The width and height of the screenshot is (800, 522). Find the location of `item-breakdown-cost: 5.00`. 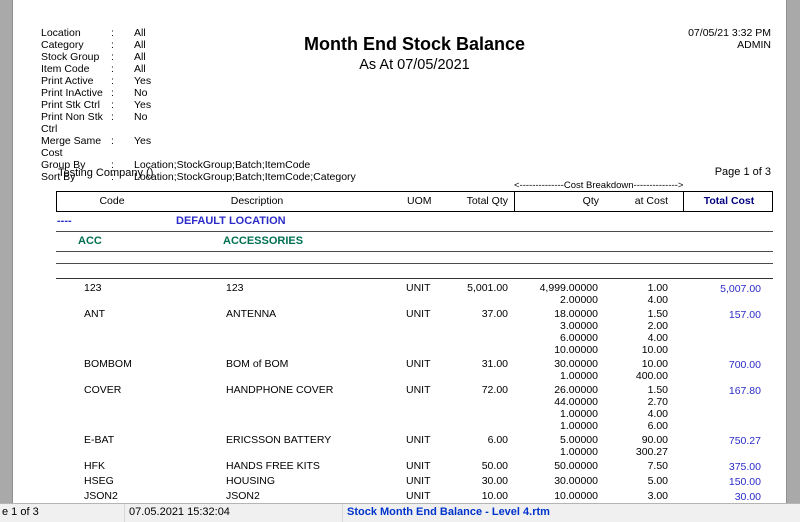

item-breakdown-cost: 5.00 is located at coordinates (657, 481).